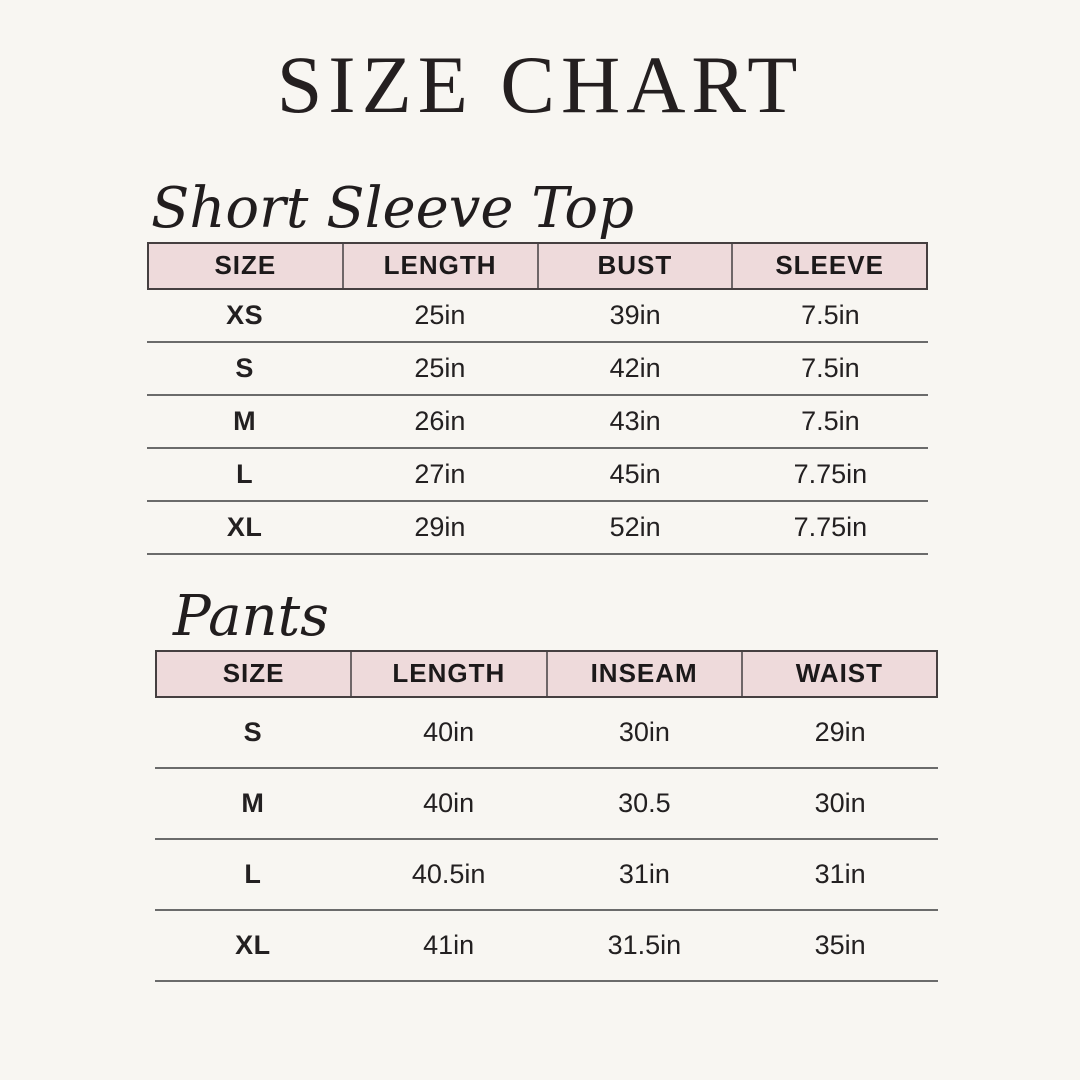 The height and width of the screenshot is (1080, 1080). Describe the element at coordinates (546, 804) in the screenshot. I see `table-row: M 40in 30.5 30in` at that location.